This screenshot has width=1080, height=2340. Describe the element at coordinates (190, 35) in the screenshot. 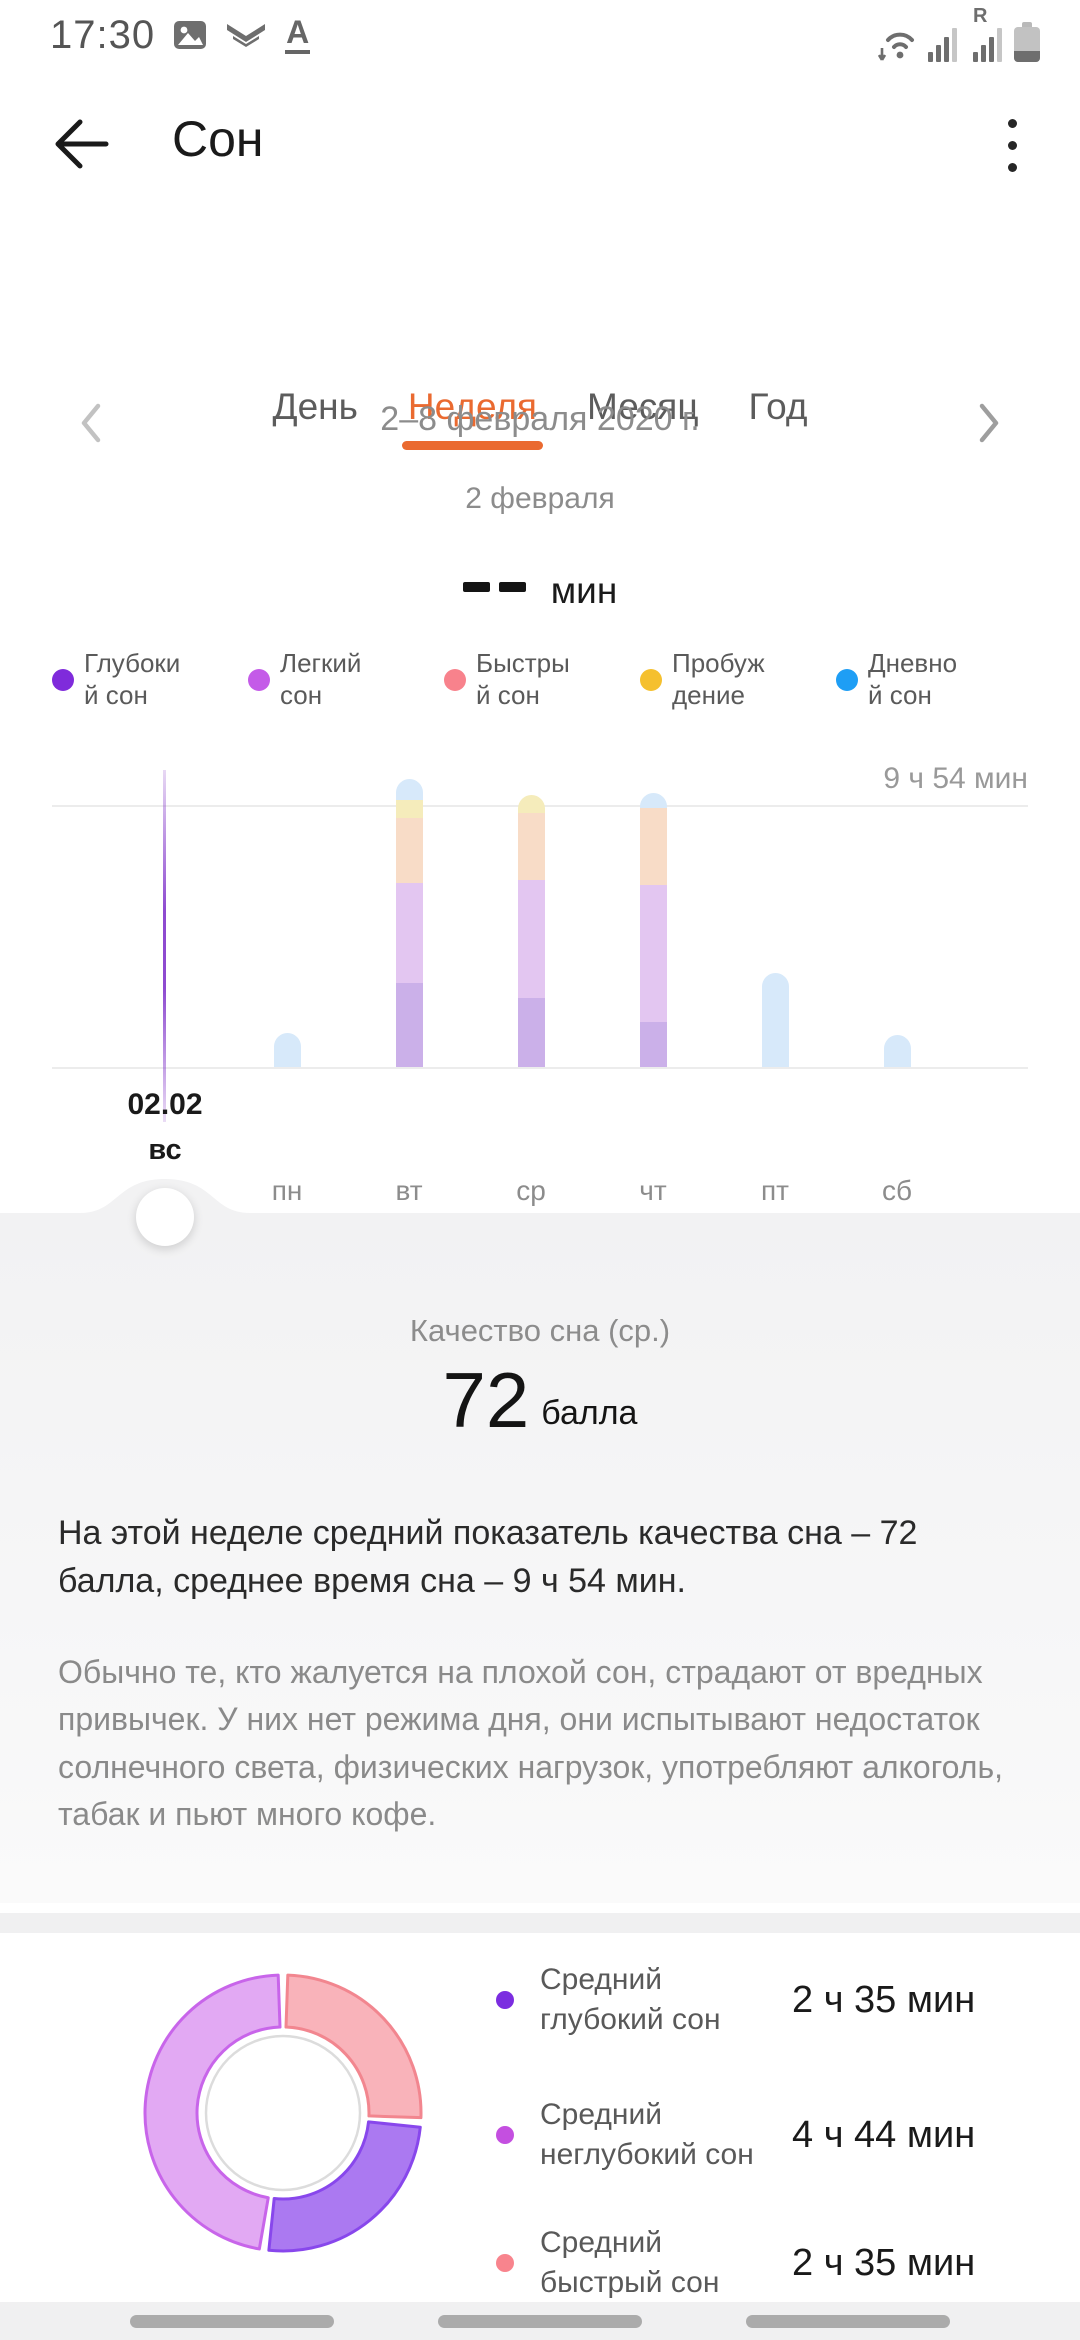

I see `gallery-icon` at that location.